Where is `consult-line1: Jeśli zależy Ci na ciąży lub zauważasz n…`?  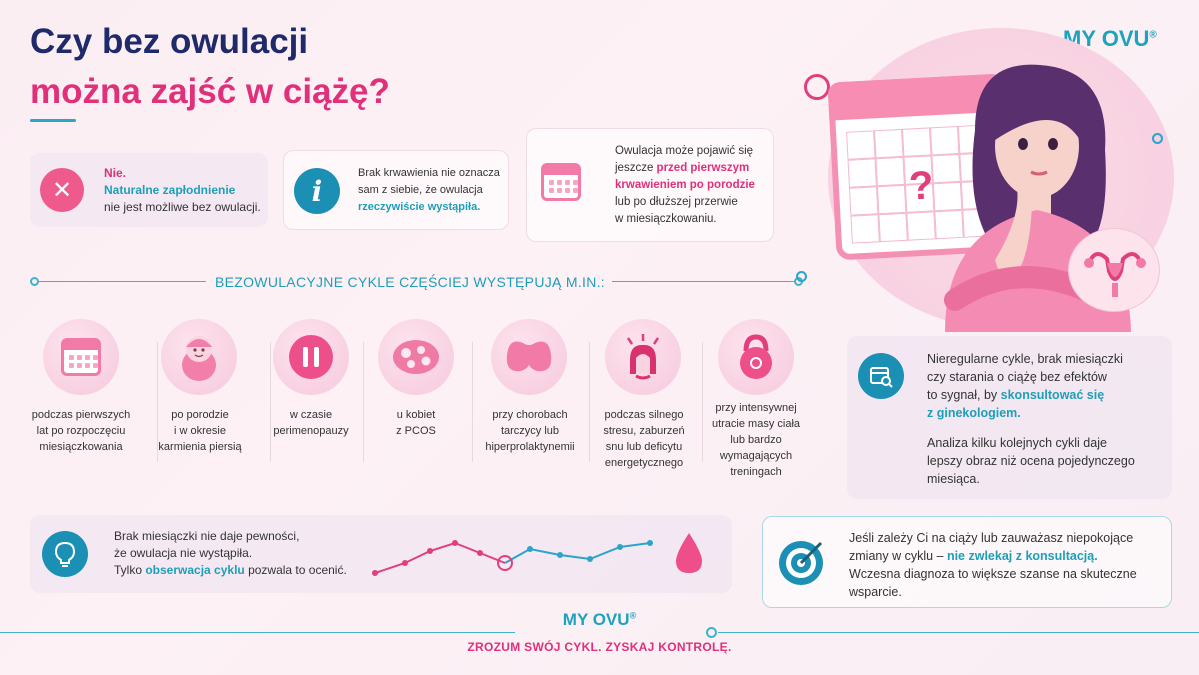 consult-line1: Jeśli zależy Ci na ciąży lub zauważasz n… is located at coordinates (991, 538).